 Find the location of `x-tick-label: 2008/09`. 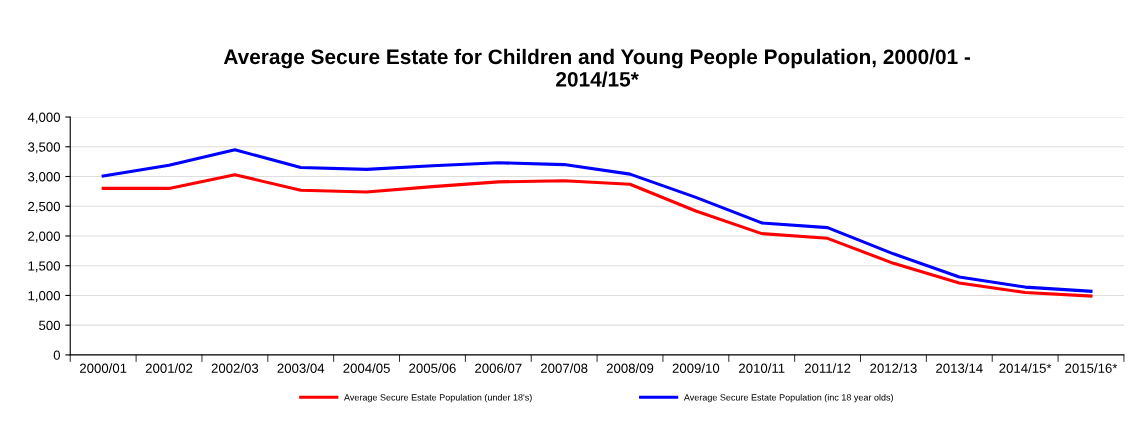

x-tick-label: 2008/09 is located at coordinates (630, 368).